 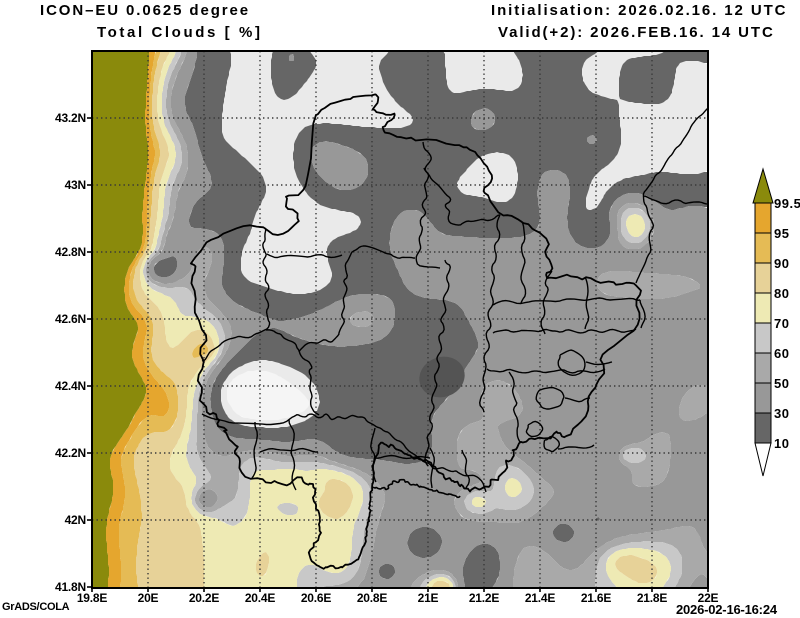 What do you see at coordinates (75, 185) in the screenshot?
I see `svg-text: 43N` at bounding box center [75, 185].